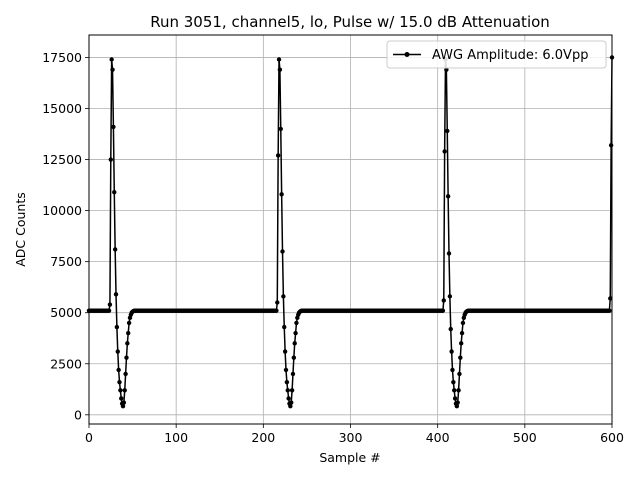  I want to click on x-axis-label: Sample #, so click(349, 457).